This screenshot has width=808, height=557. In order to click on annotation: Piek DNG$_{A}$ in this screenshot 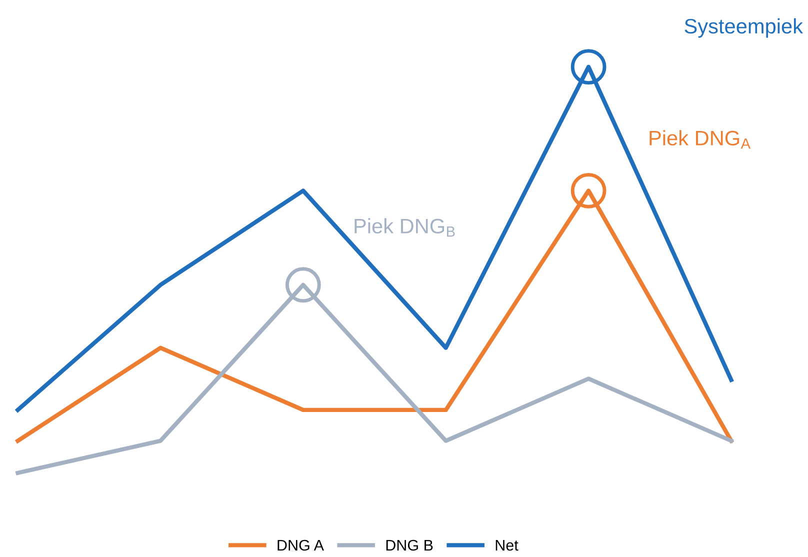, I will do `click(700, 139)`.